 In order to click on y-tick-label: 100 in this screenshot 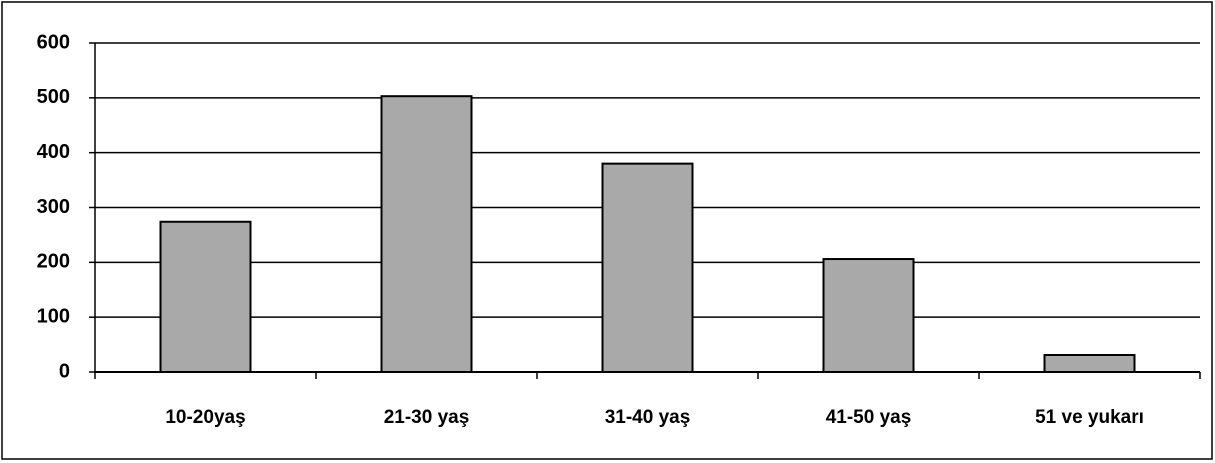, I will do `click(53, 316)`.